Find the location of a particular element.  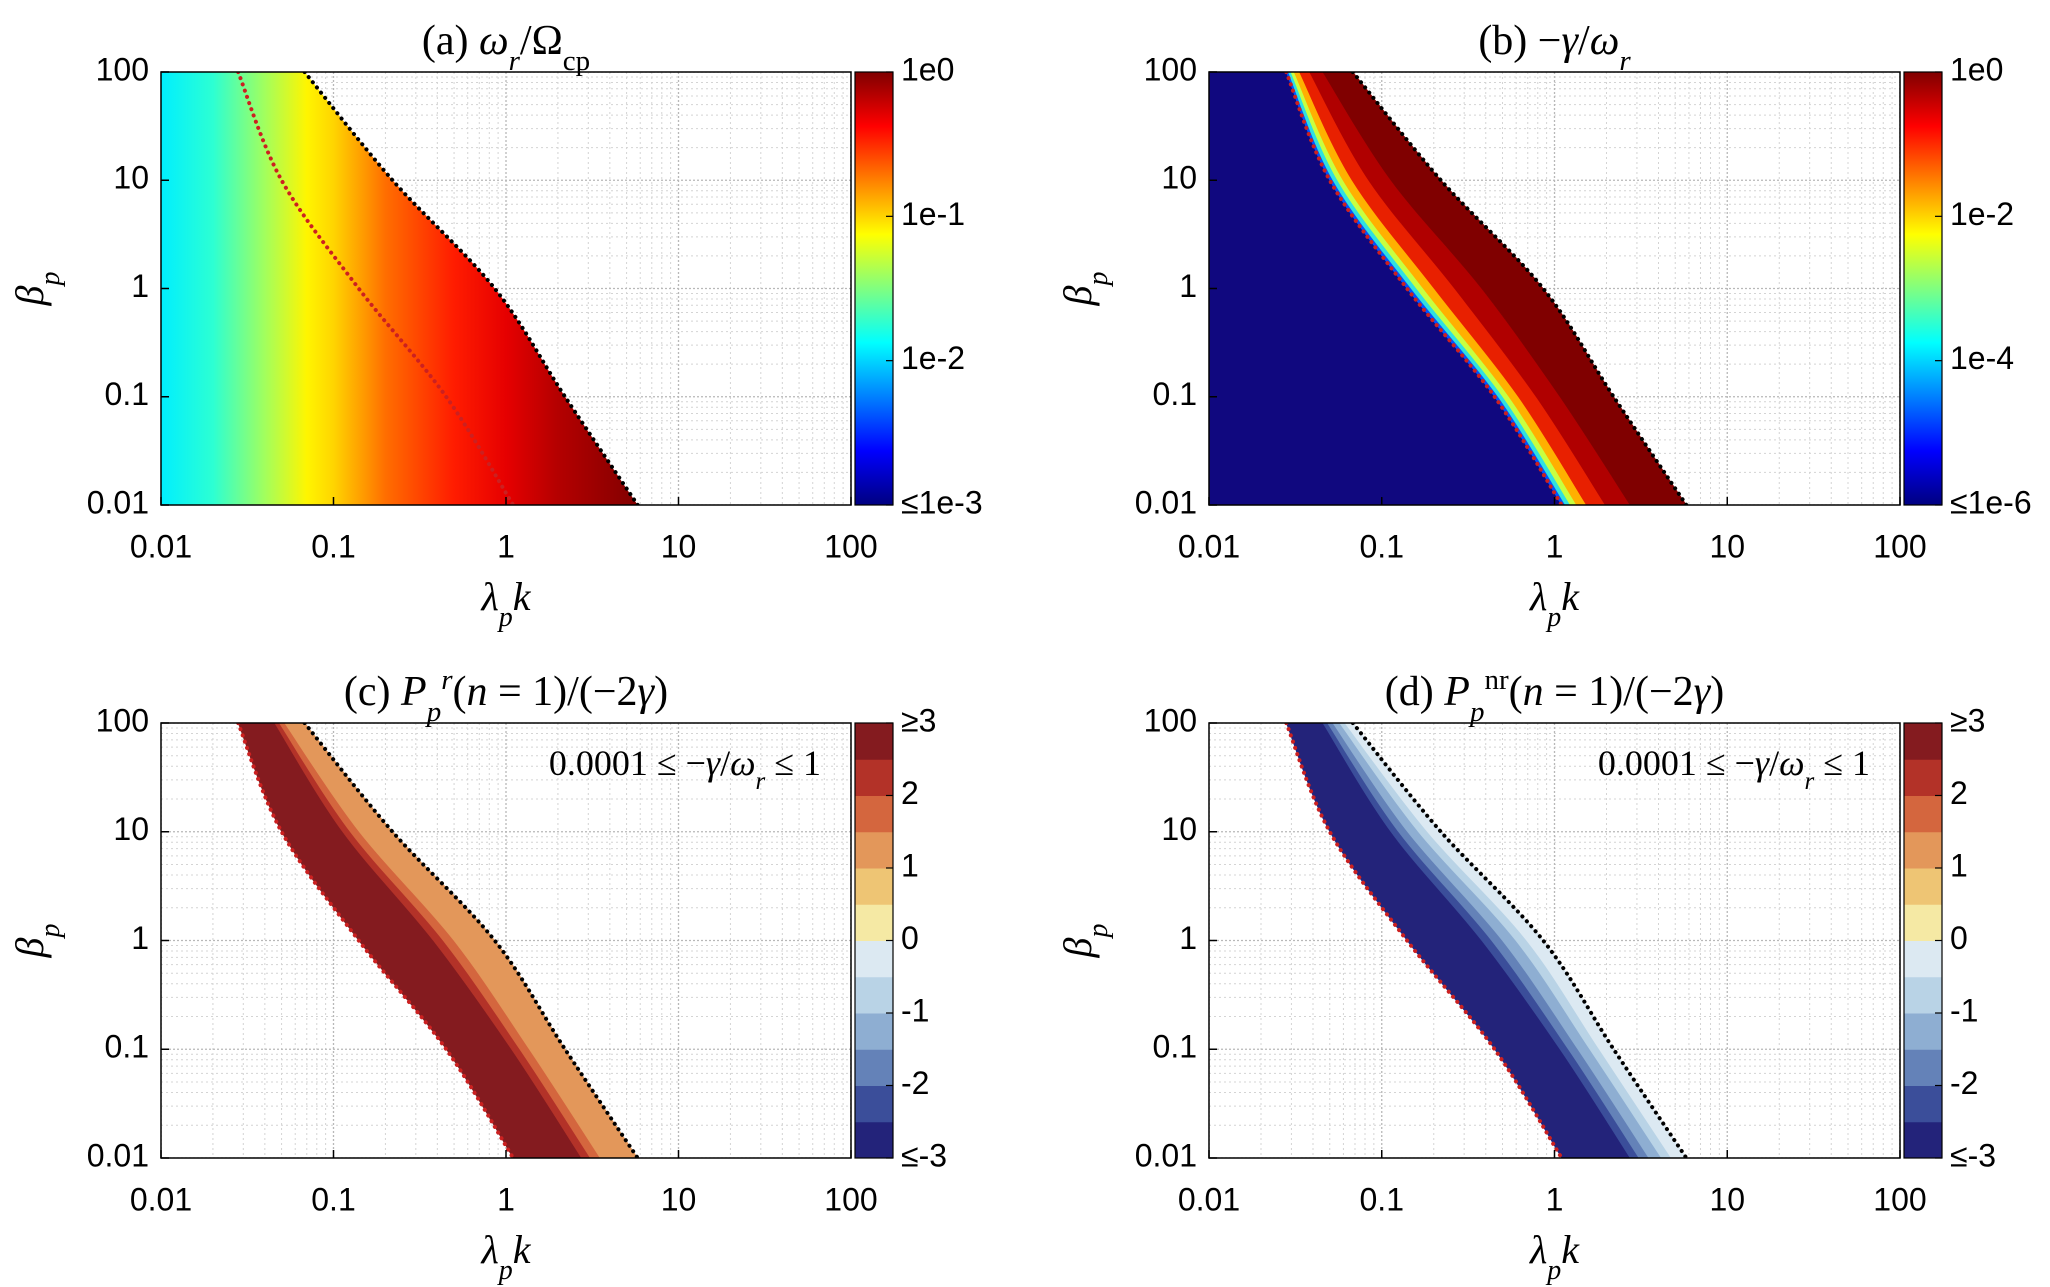

annotation: 0.0001 ≤ −γ/ωr ≤ 1 is located at coordinates (685, 769).